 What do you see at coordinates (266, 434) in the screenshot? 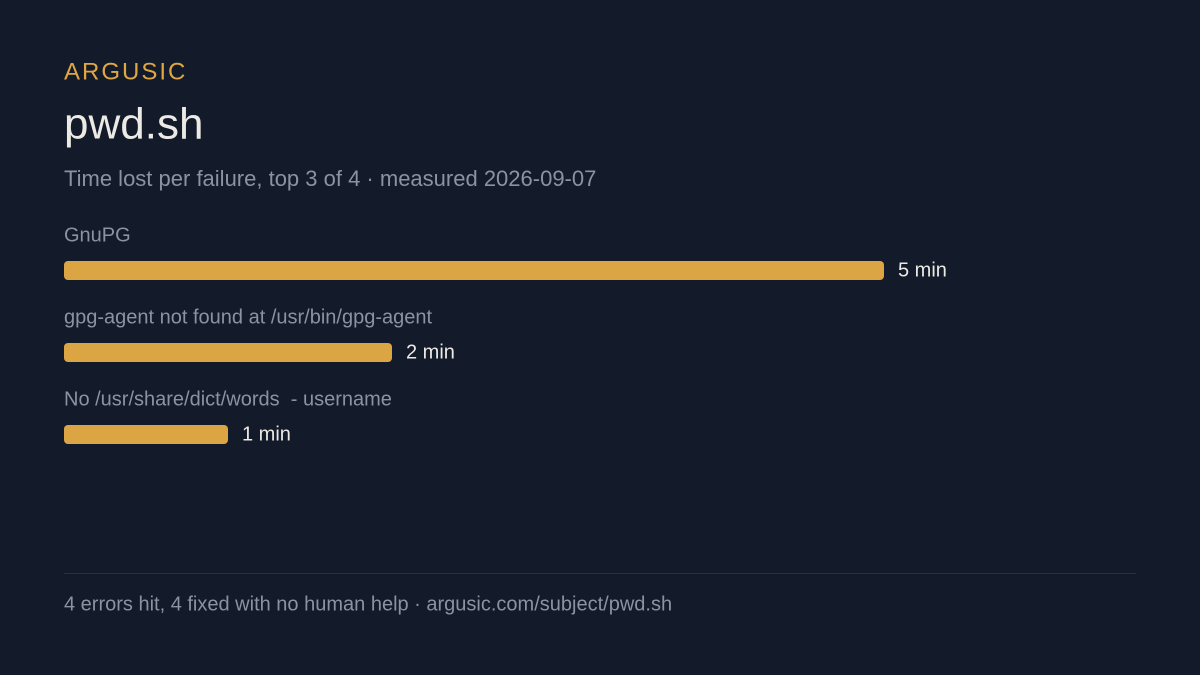
I see `value-label: 1 min` at bounding box center [266, 434].